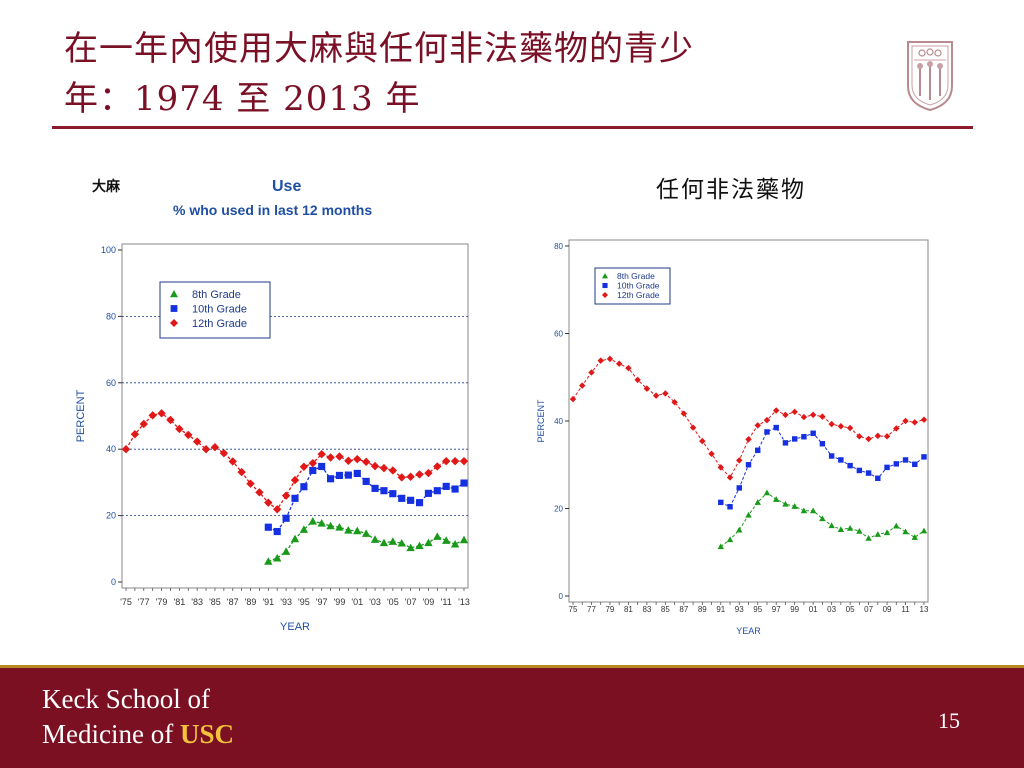 The image size is (1024, 768). I want to click on school-logo: Keck School of Medicine of USC, so click(138, 717).